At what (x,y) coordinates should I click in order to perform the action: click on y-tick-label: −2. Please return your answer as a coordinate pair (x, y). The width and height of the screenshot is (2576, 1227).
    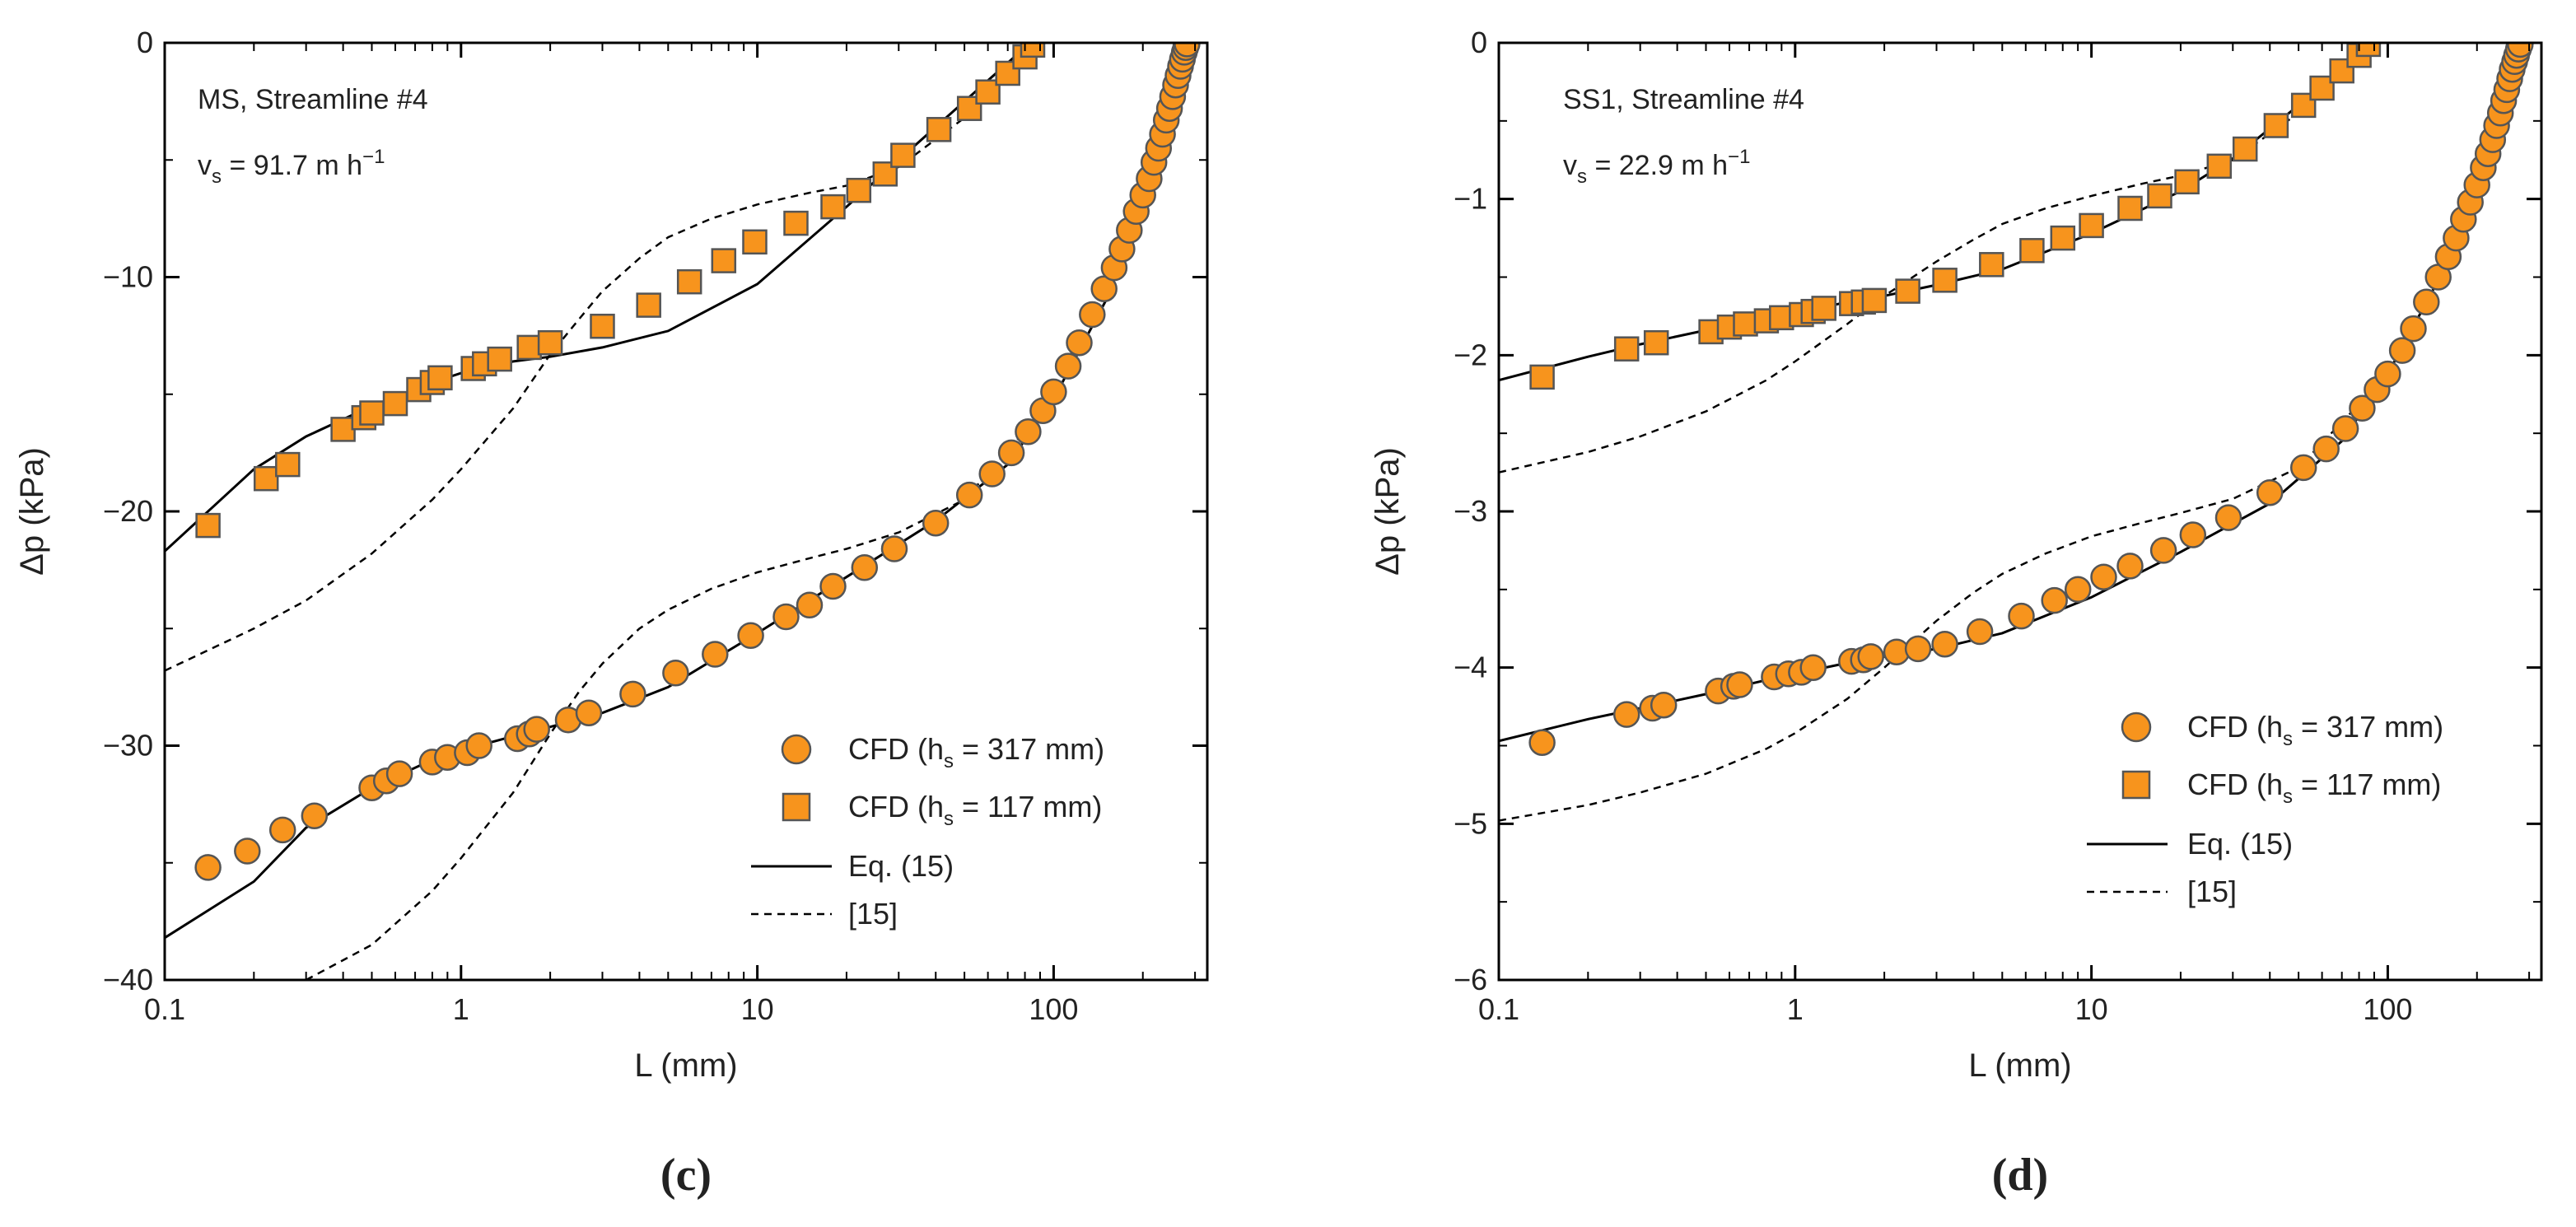
    Looking at the image, I should click on (1470, 354).